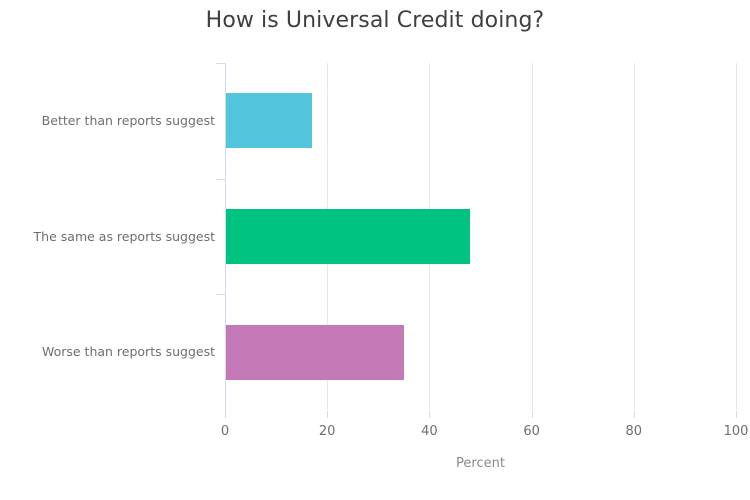  I want to click on x-axis-tick-label: 40, so click(429, 431).